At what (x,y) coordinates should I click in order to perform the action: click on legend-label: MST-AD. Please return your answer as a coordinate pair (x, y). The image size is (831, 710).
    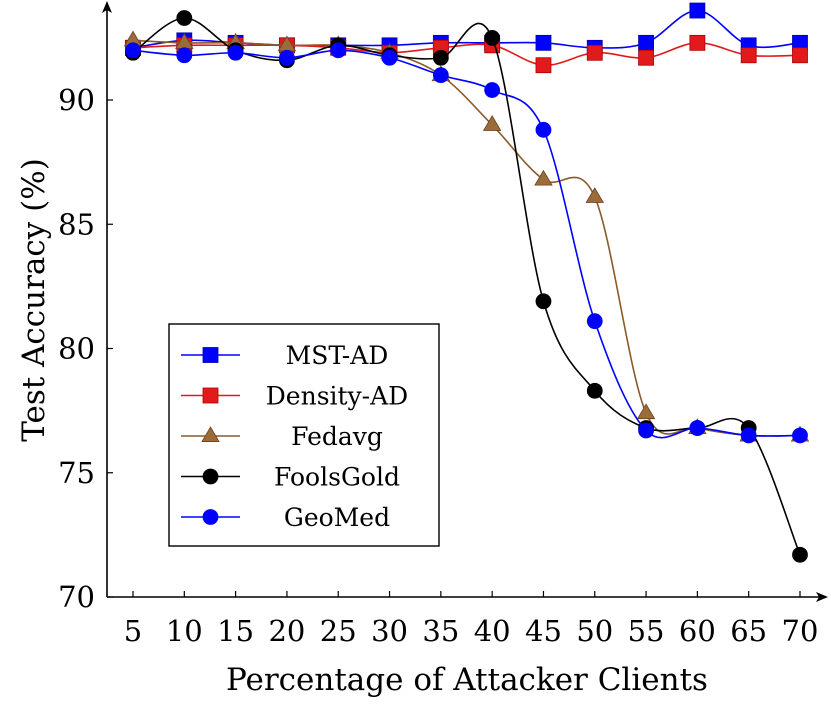
    Looking at the image, I should click on (337, 355).